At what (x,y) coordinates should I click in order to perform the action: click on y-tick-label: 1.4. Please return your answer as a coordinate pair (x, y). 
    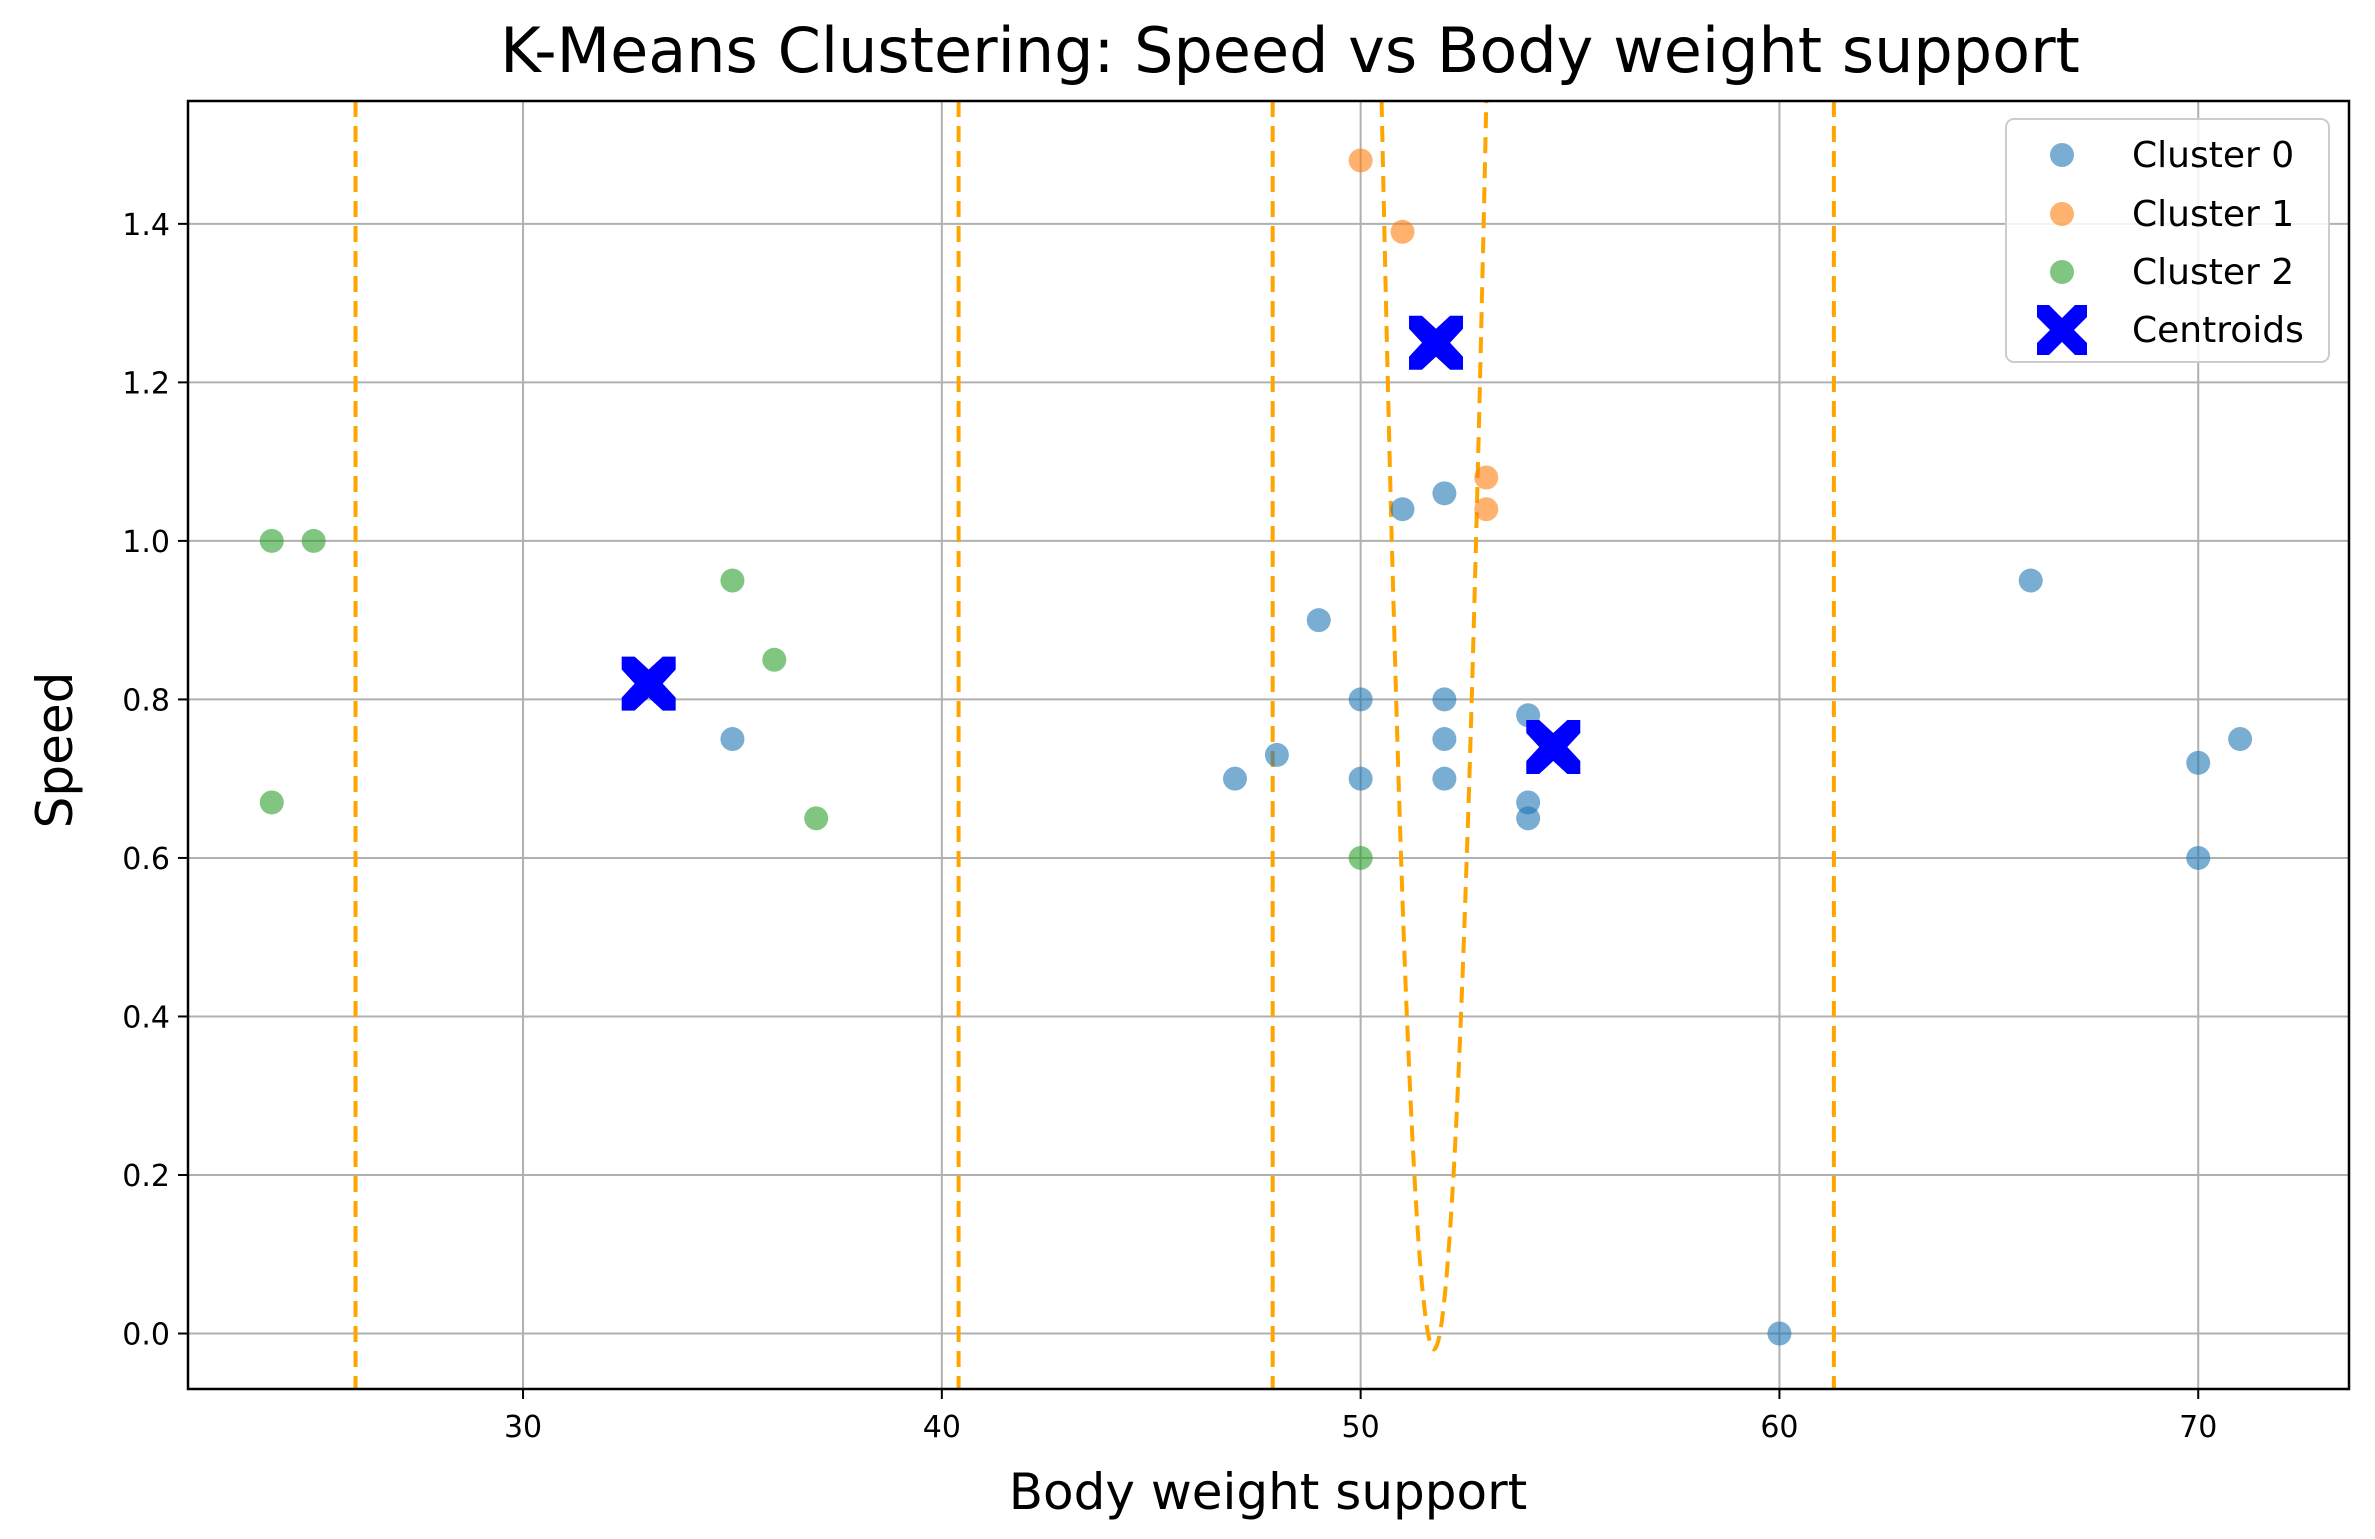
    Looking at the image, I should click on (146, 225).